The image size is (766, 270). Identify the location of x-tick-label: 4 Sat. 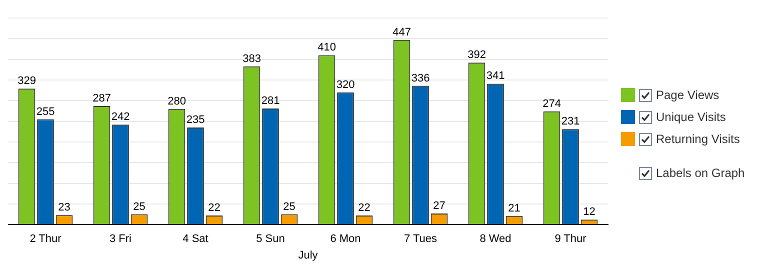
(195, 239).